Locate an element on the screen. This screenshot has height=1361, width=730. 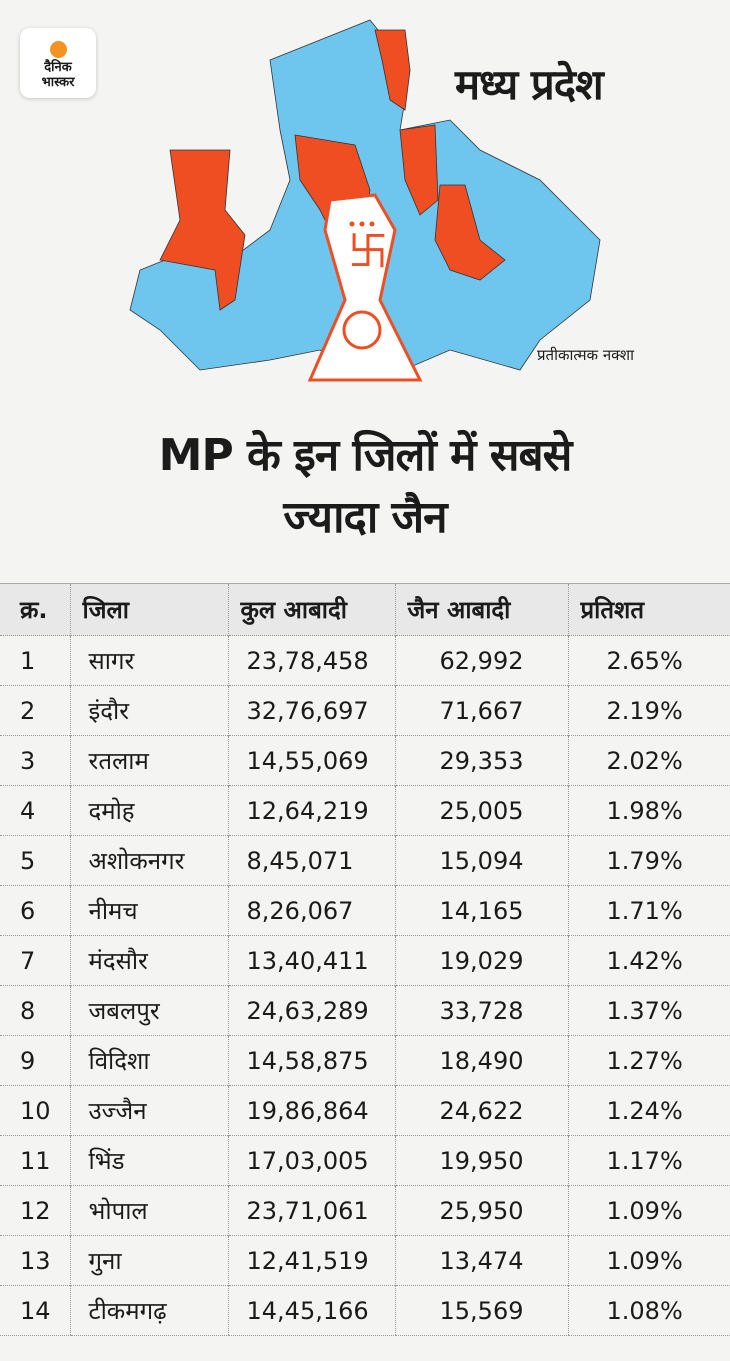
table-row: 2 इंदौर 32,76,697 71,667 2.19% is located at coordinates (365, 710).